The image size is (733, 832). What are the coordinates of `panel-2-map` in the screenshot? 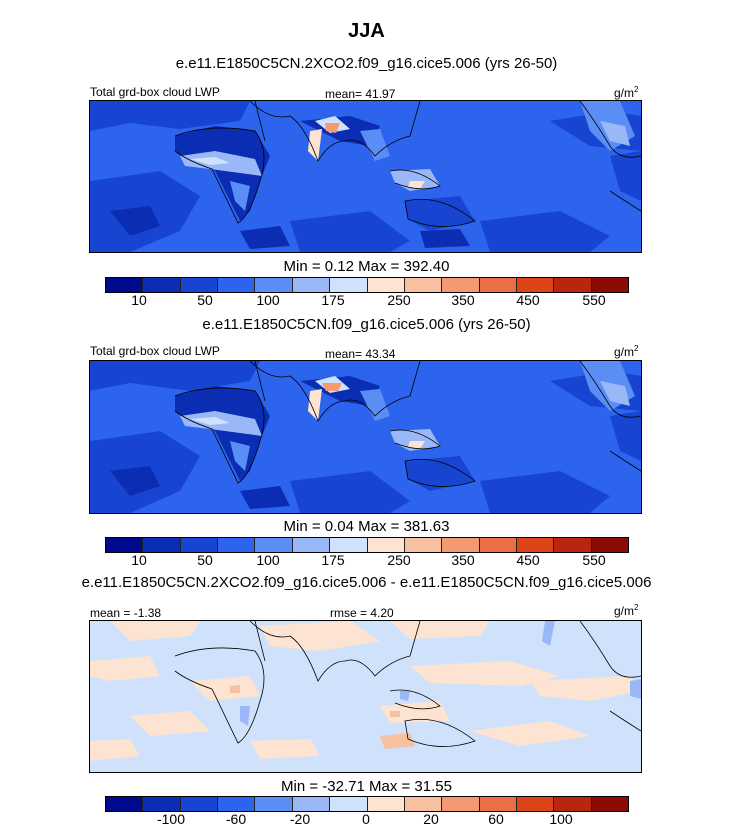 It's located at (365, 437).